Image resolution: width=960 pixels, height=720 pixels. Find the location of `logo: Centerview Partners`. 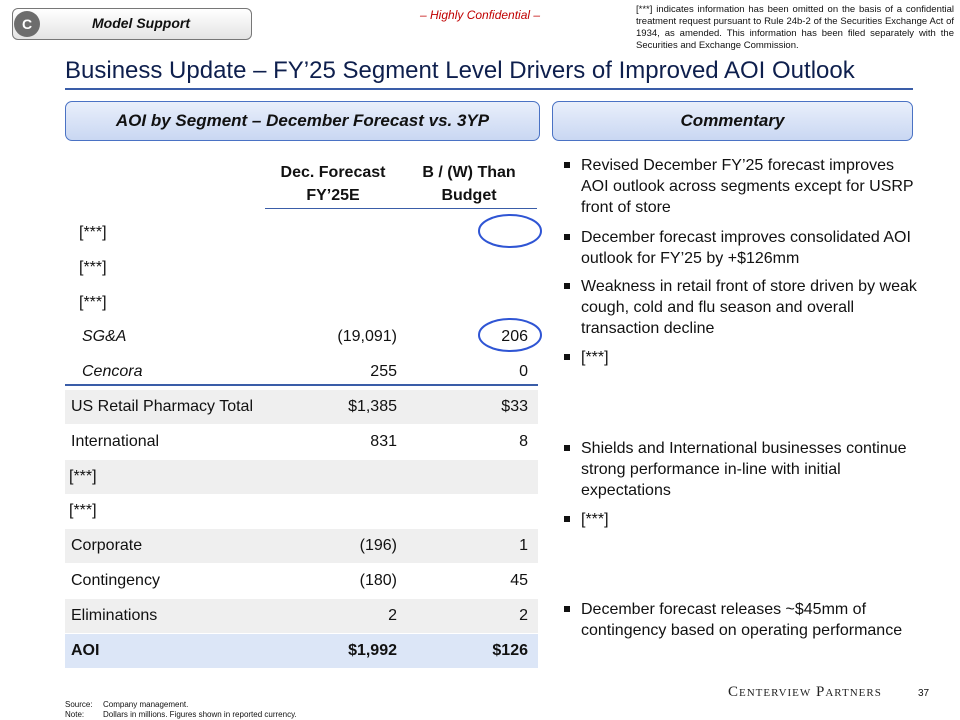

logo: Centerview Partners is located at coordinates (805, 692).